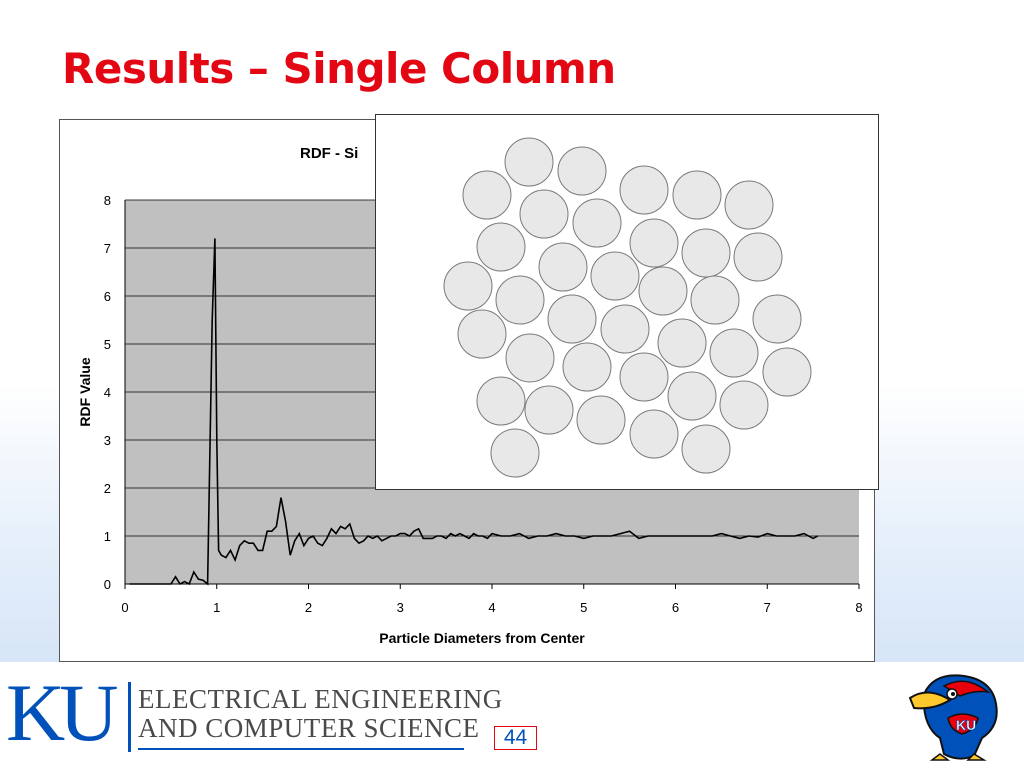  What do you see at coordinates (482, 638) in the screenshot?
I see `x-axis-label: Particle Diameters from Center` at bounding box center [482, 638].